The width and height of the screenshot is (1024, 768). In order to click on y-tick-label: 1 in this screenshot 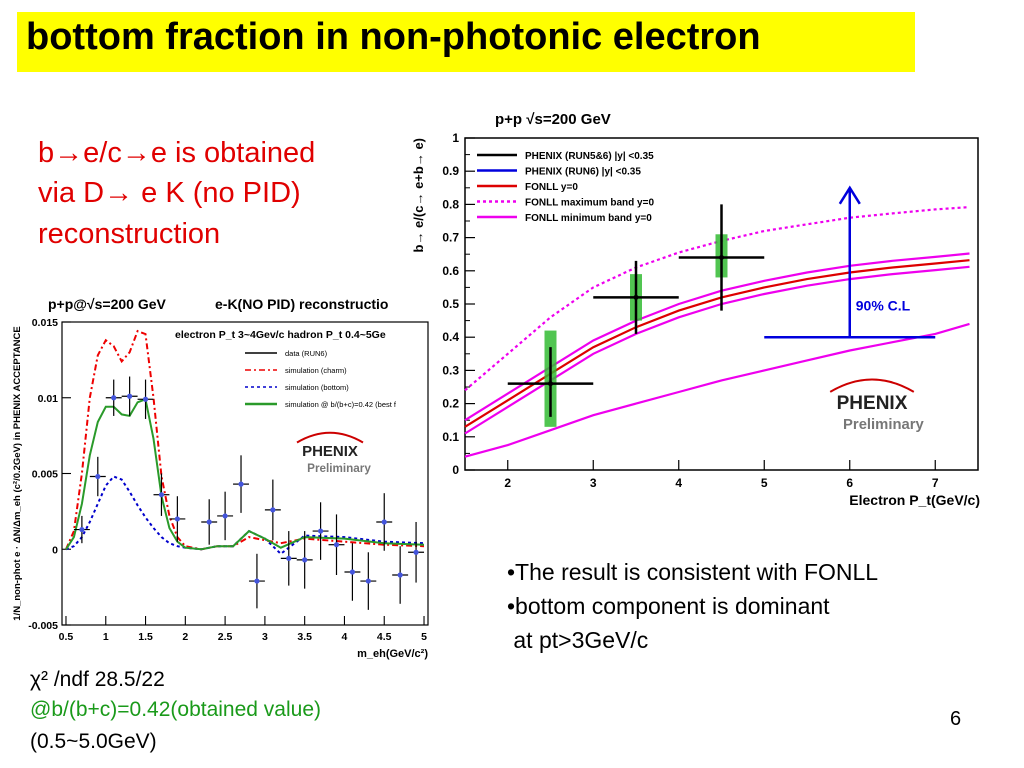, I will do `click(455, 138)`.